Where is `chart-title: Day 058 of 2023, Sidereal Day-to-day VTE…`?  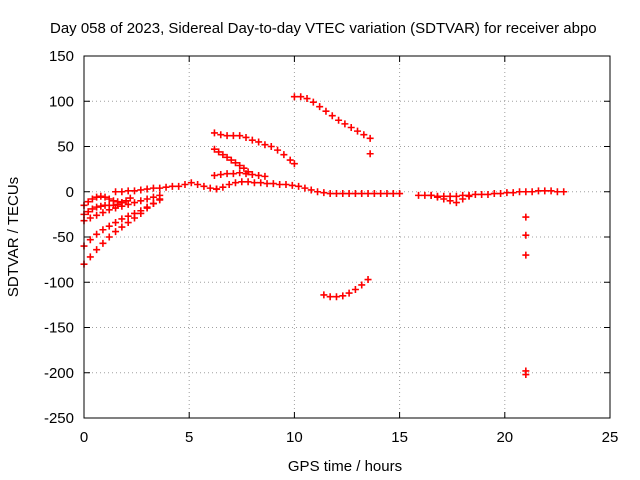 chart-title: Day 058 of 2023, Sidereal Day-to-day VTE… is located at coordinates (323, 28).